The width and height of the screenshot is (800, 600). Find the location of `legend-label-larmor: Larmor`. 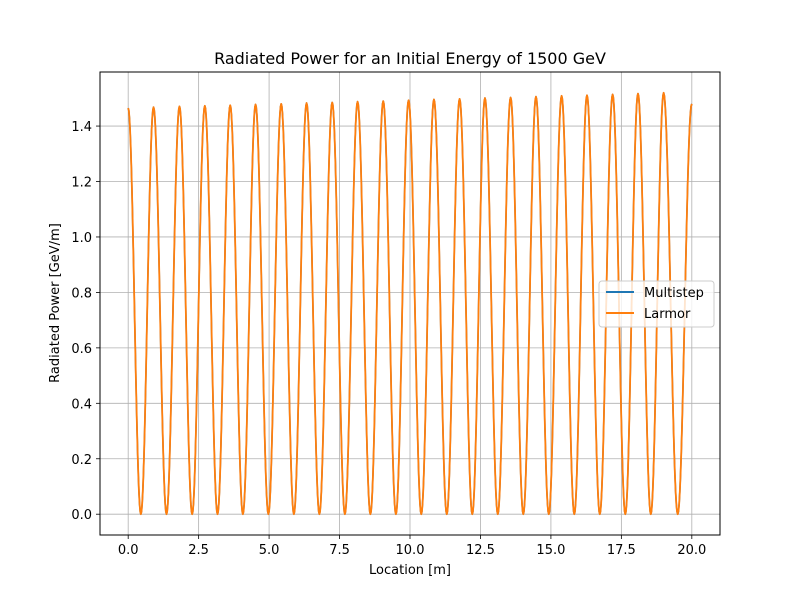

legend-label-larmor: Larmor is located at coordinates (667, 314).